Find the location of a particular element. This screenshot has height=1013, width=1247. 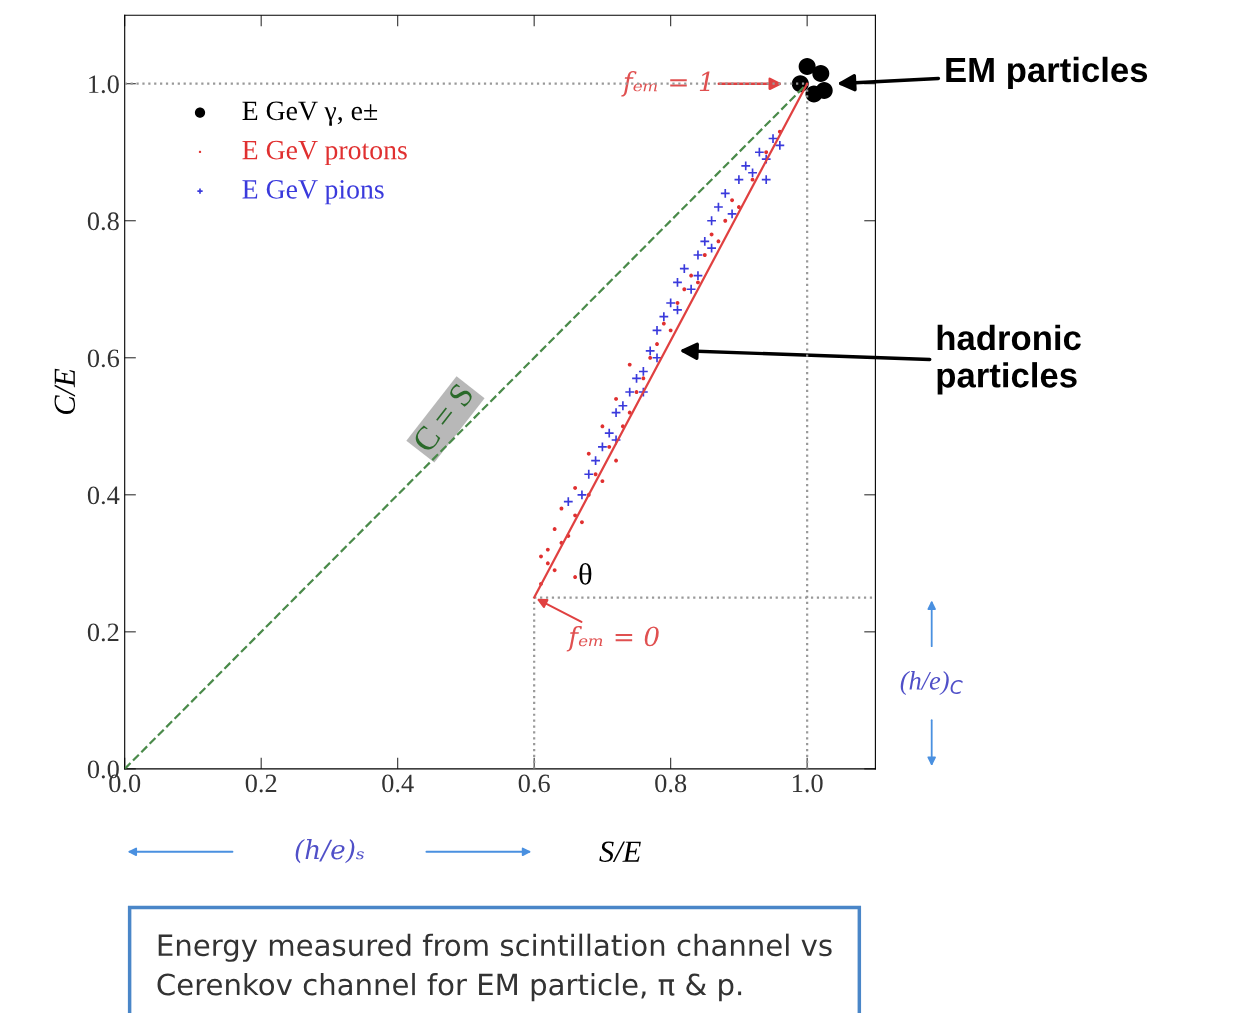

y-axis-title: C/E is located at coordinates (65, 391).